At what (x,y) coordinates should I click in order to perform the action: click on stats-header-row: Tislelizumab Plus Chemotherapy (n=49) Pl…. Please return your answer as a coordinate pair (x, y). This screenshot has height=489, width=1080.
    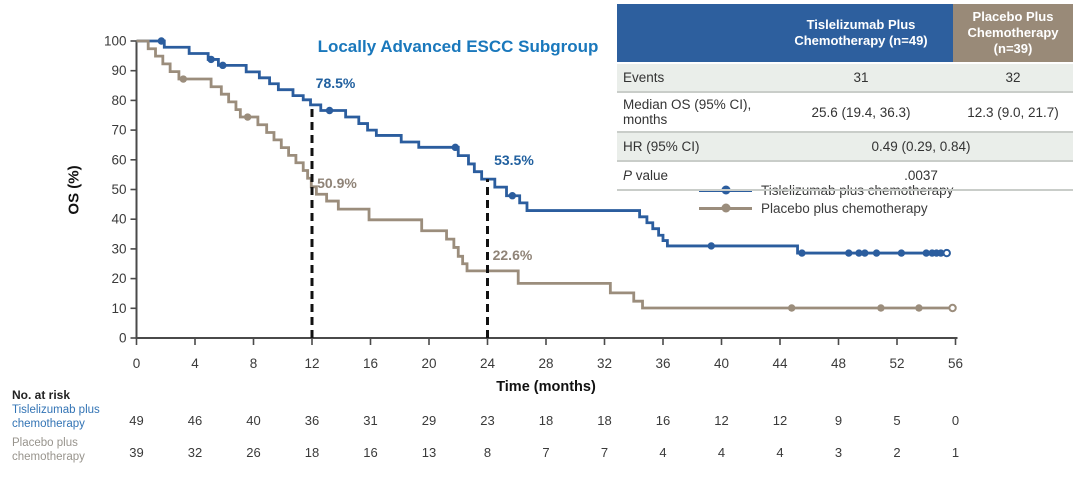
    Looking at the image, I should click on (845, 33).